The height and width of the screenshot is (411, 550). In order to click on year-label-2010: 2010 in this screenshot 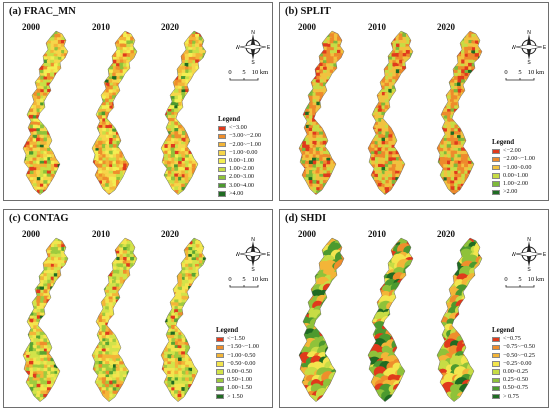, I will do `click(101, 234)`.